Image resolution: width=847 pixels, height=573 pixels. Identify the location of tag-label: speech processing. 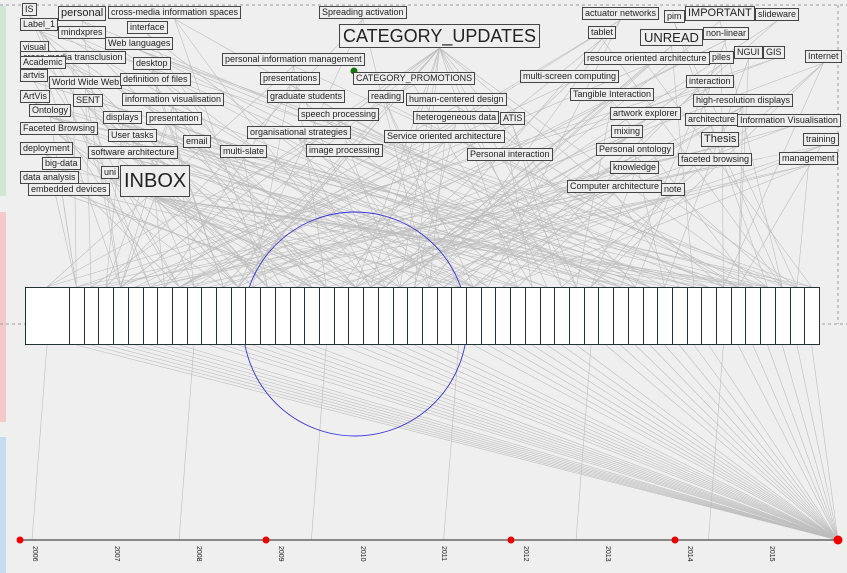
(339, 114).